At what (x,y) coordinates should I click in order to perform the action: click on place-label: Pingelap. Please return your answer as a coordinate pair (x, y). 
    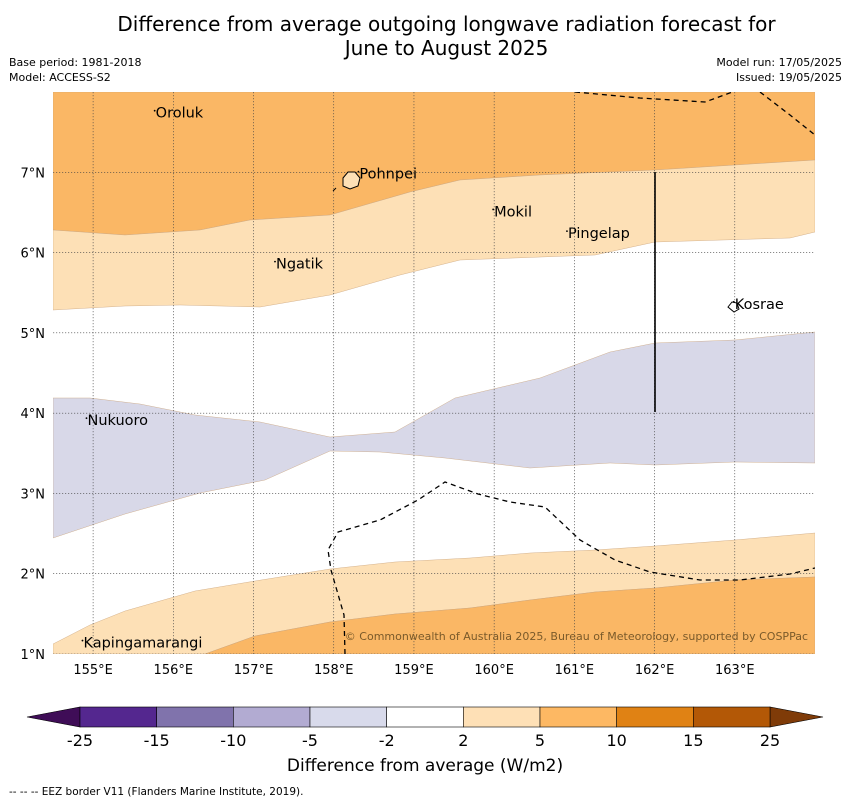
    Looking at the image, I should click on (599, 234).